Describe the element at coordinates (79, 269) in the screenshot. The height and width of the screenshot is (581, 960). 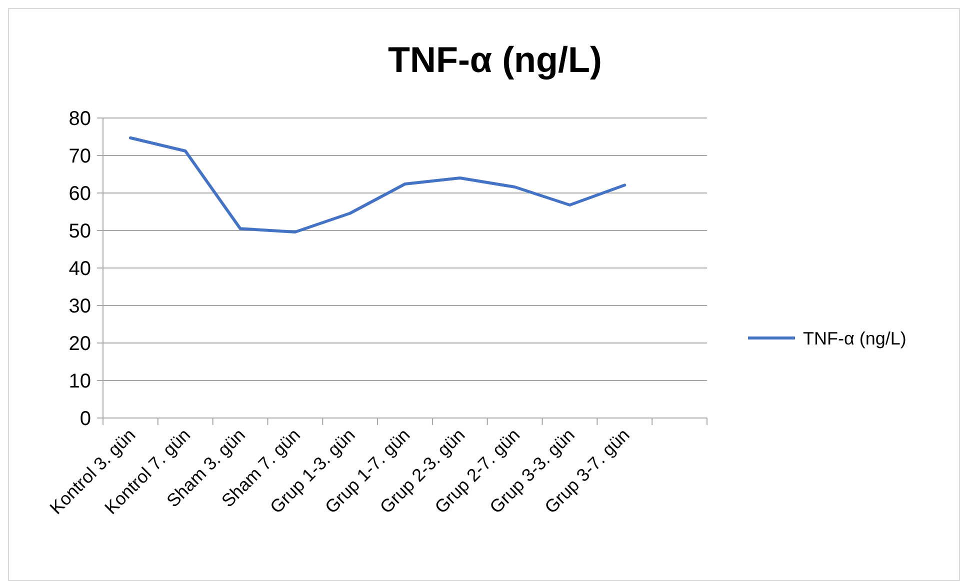
I see `y-tick-label: 40` at that location.